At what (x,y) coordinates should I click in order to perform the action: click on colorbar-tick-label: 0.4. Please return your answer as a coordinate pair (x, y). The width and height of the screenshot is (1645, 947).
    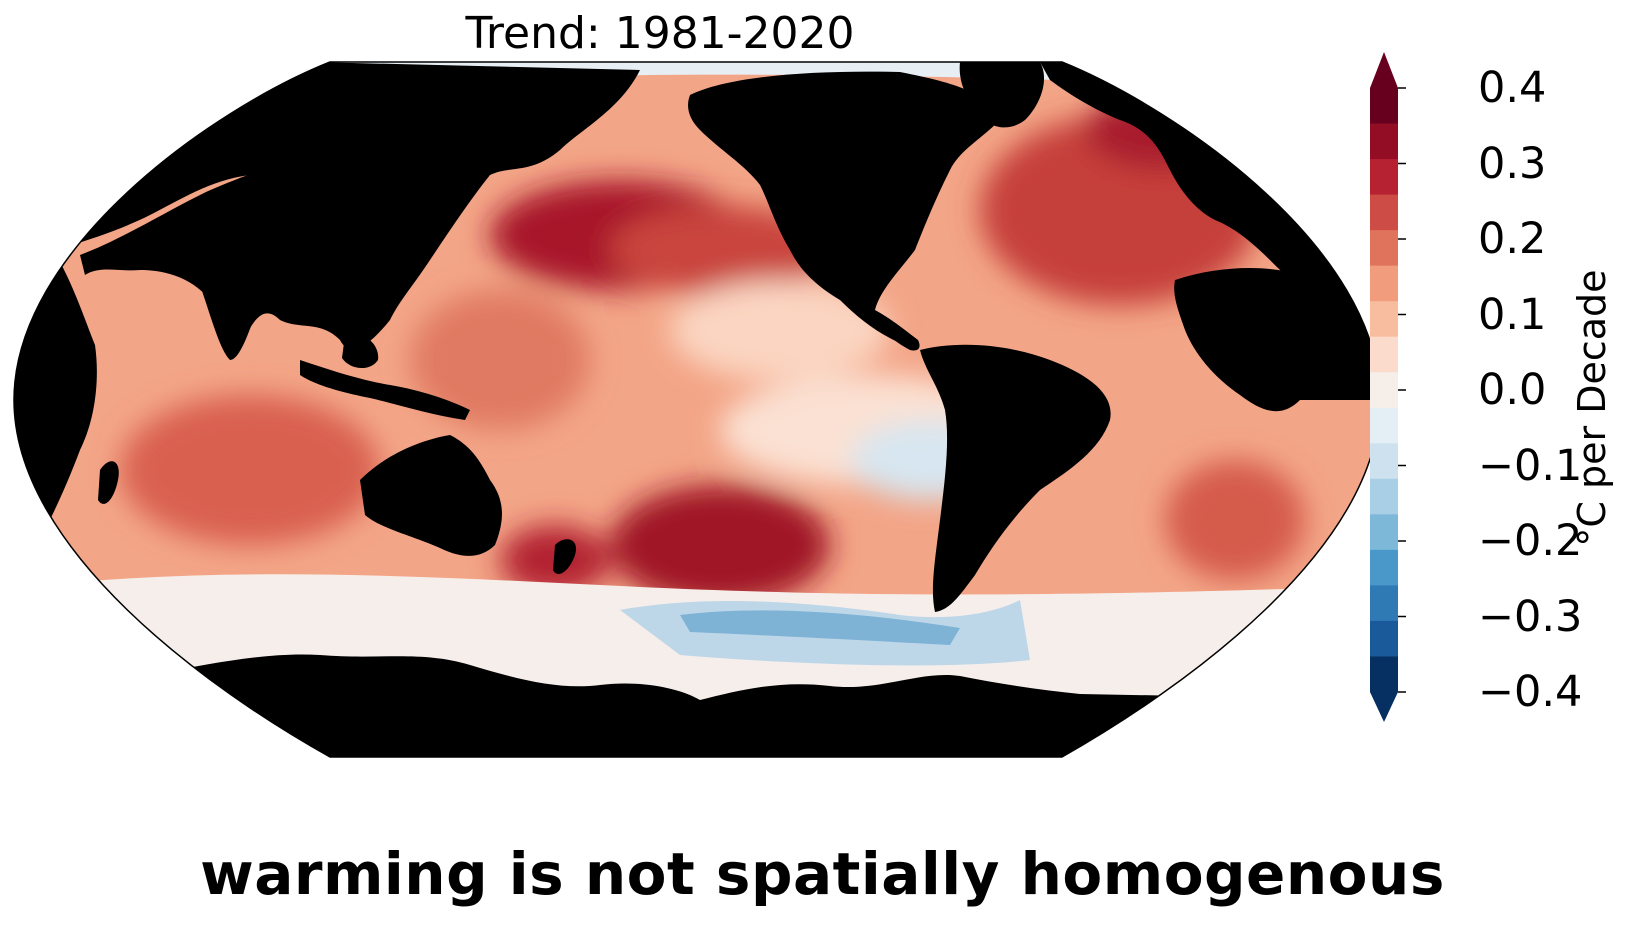
    Looking at the image, I should click on (1512, 88).